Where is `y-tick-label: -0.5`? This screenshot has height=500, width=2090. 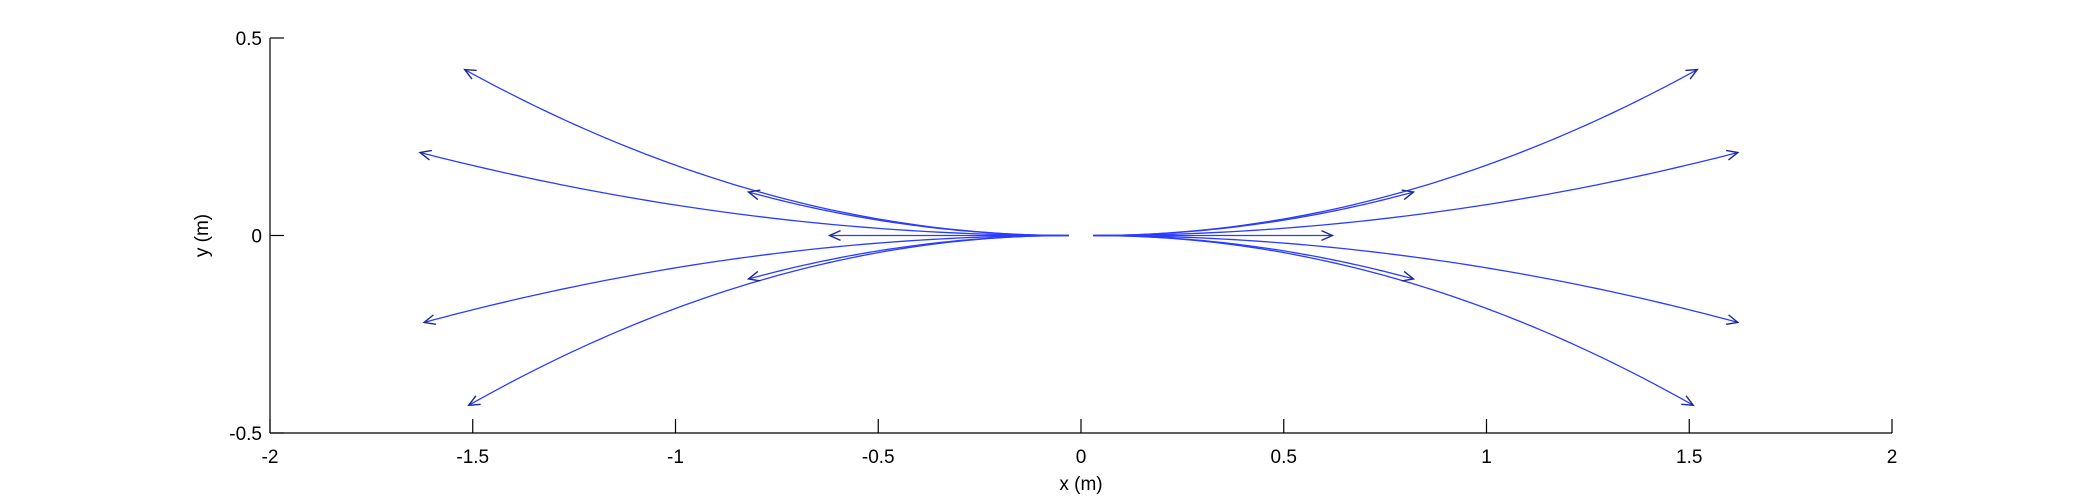
y-tick-label: -0.5 is located at coordinates (245, 434).